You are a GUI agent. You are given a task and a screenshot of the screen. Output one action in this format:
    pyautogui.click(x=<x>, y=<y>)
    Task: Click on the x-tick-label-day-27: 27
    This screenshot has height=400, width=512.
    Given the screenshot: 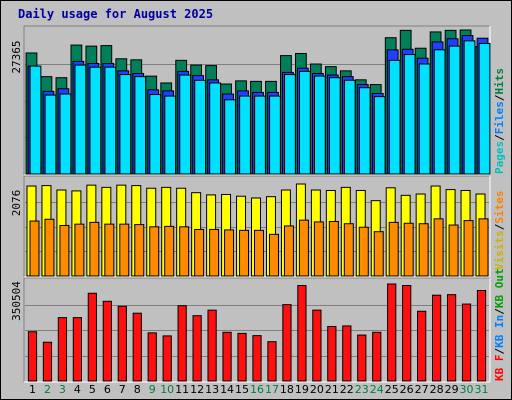 What is the action you would take?
    pyautogui.click(x=422, y=389)
    